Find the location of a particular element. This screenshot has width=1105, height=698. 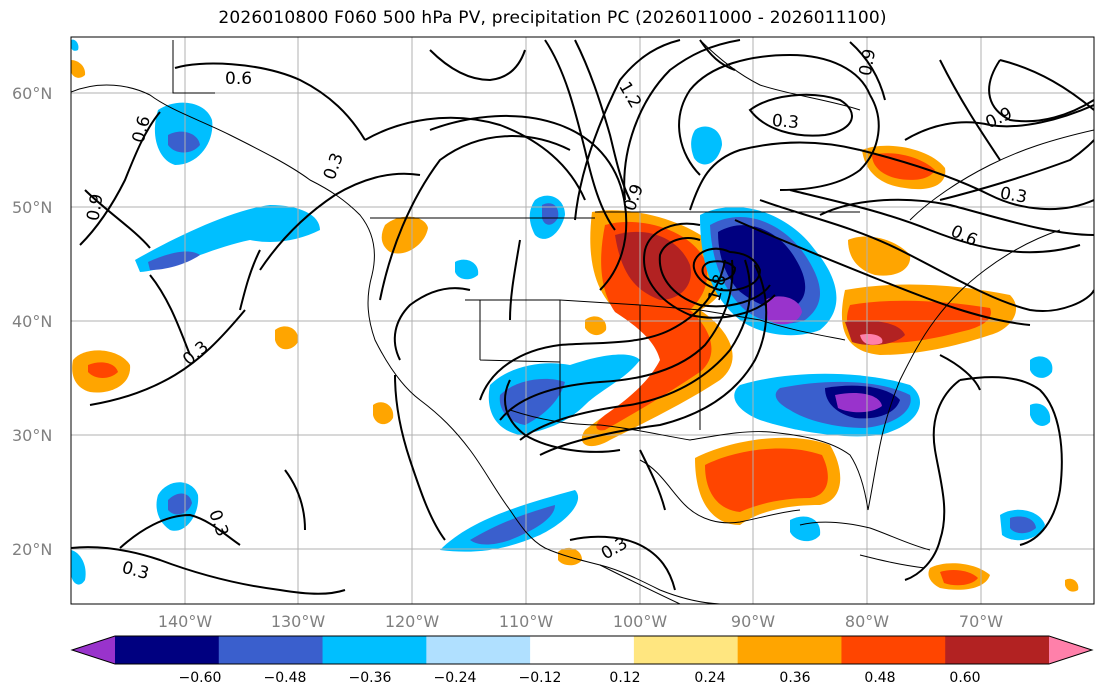

negative-anomaly-atlantic1 is located at coordinates (1041, 367).